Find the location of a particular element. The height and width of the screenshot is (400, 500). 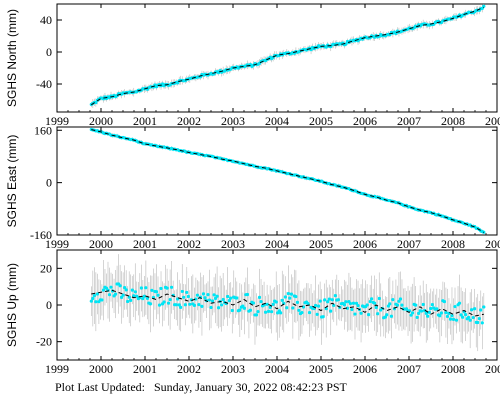

footer-label: Plot Last Updated: is located at coordinates (100, 387).